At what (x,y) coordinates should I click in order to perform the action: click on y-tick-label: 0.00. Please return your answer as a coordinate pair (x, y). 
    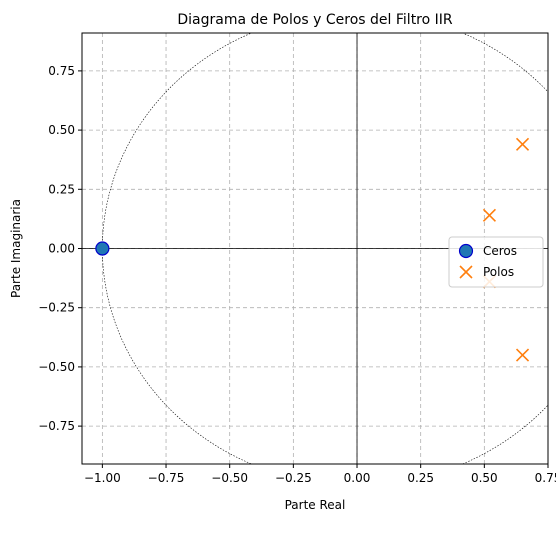
    Looking at the image, I should click on (61, 249).